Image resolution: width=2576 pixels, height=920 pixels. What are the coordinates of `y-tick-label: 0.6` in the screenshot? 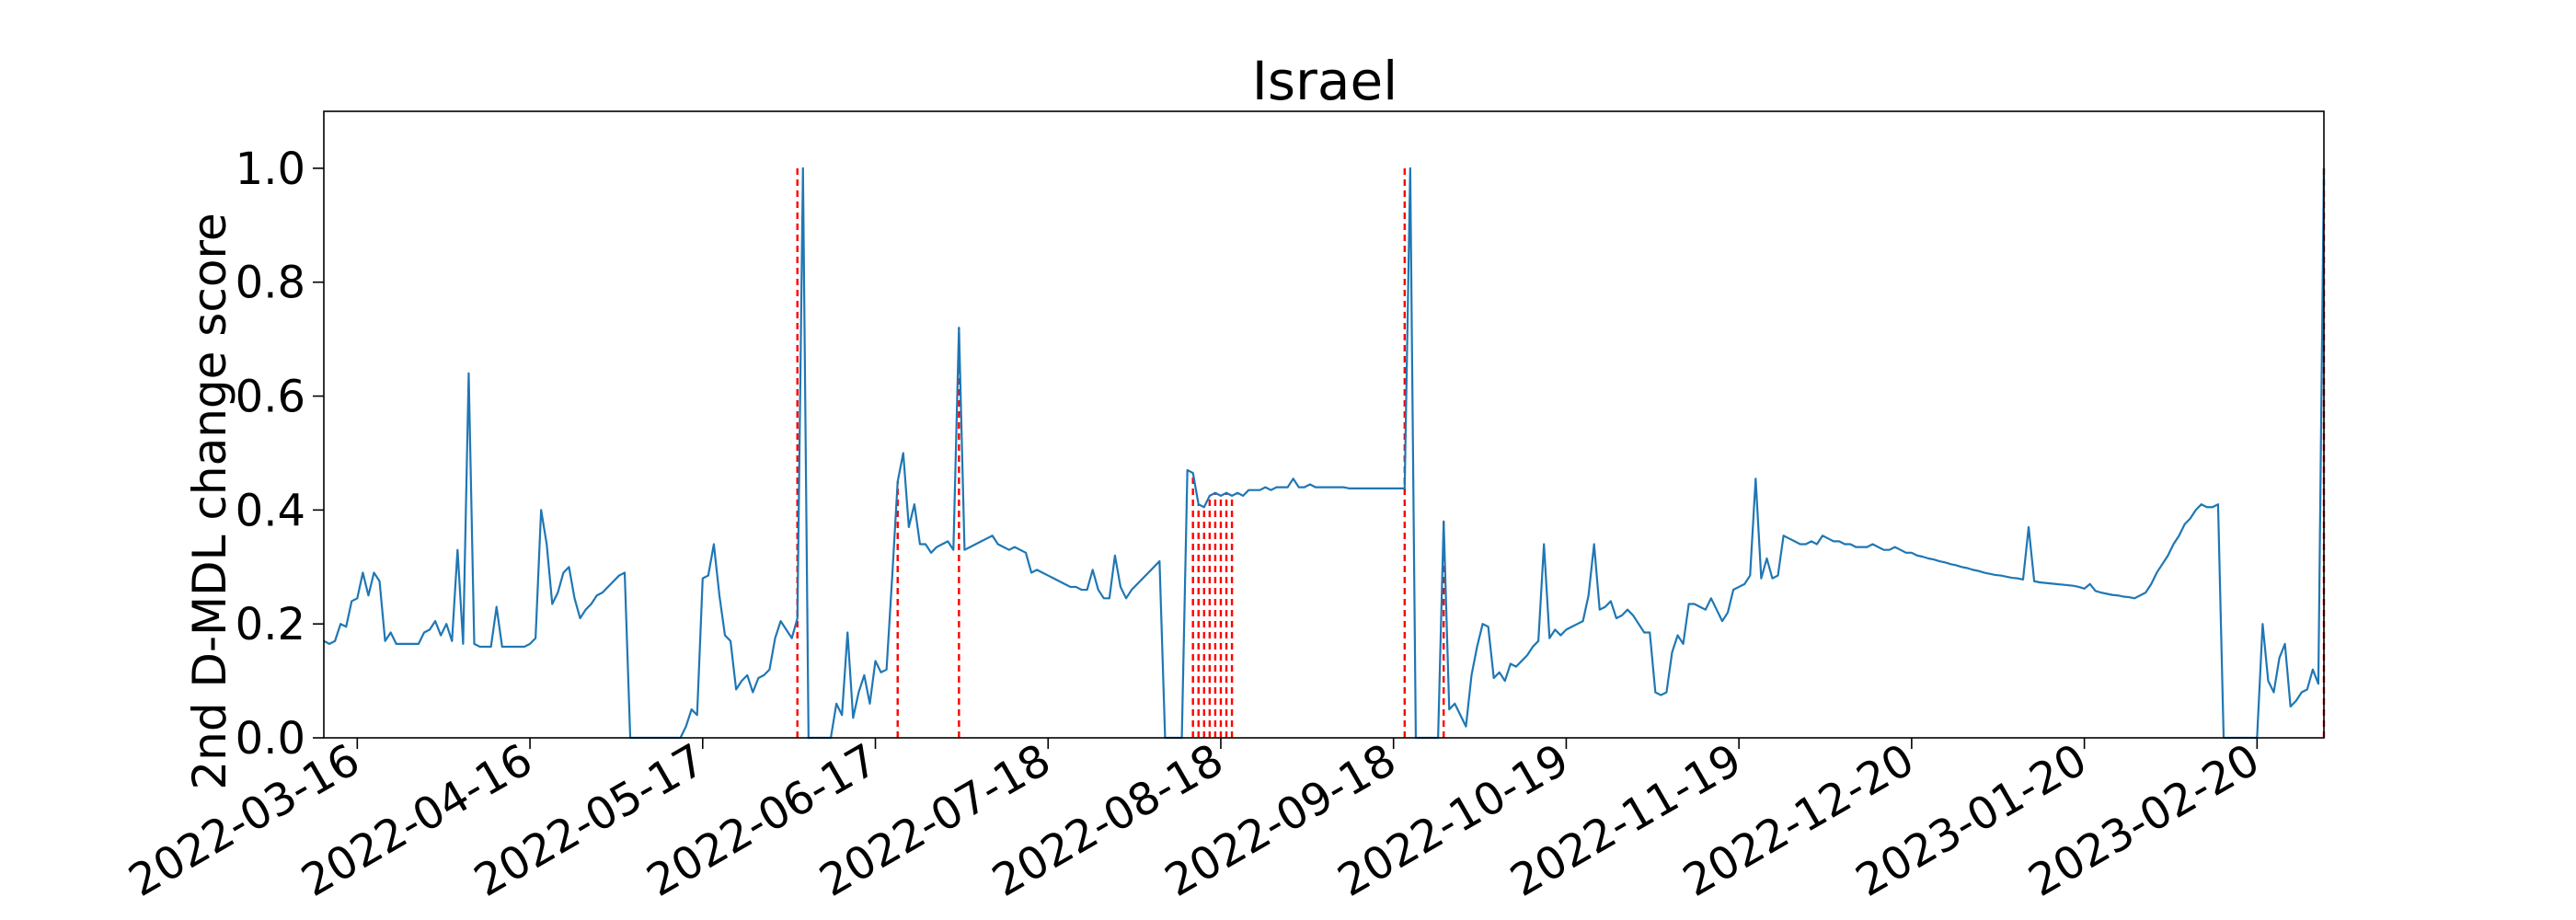 It's located at (270, 397).